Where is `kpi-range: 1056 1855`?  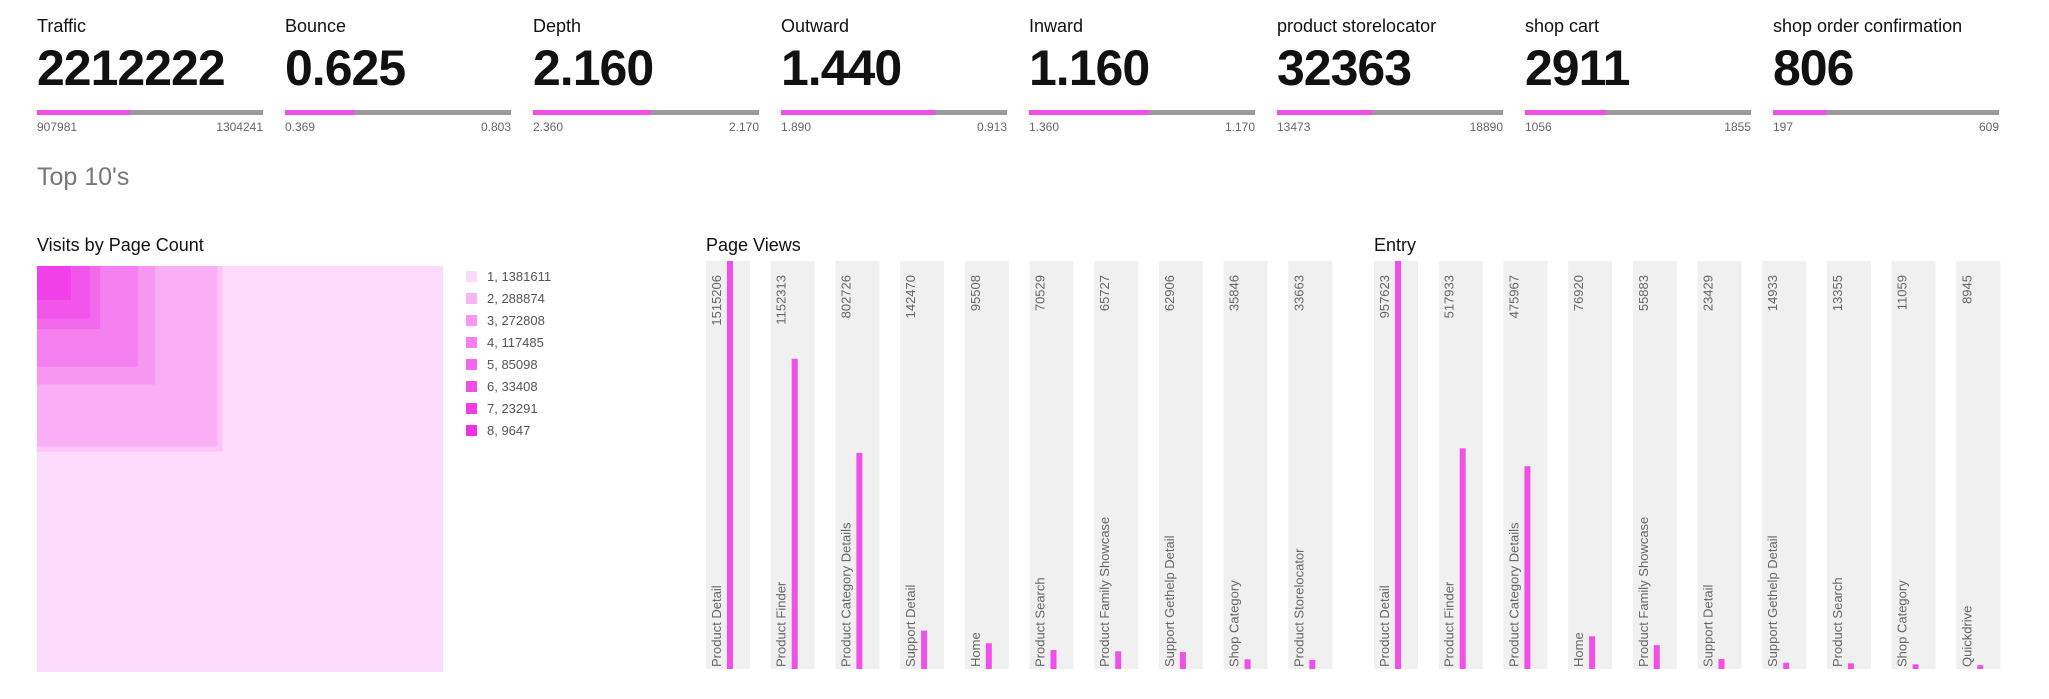 kpi-range: 1056 1855 is located at coordinates (1638, 127).